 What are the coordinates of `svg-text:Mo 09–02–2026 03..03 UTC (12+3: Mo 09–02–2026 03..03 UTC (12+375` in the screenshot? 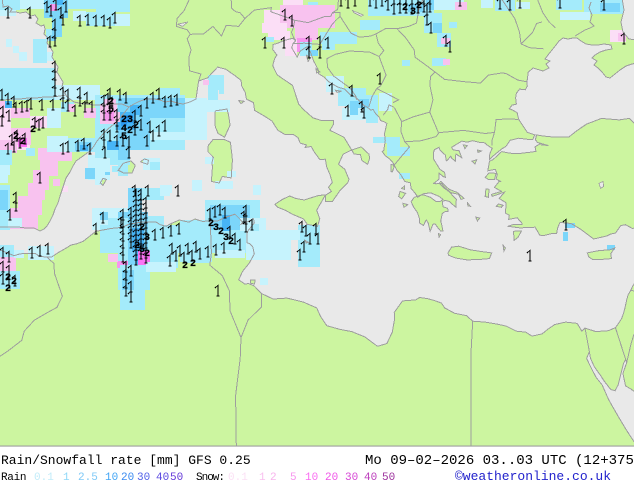 It's located at (499, 461).